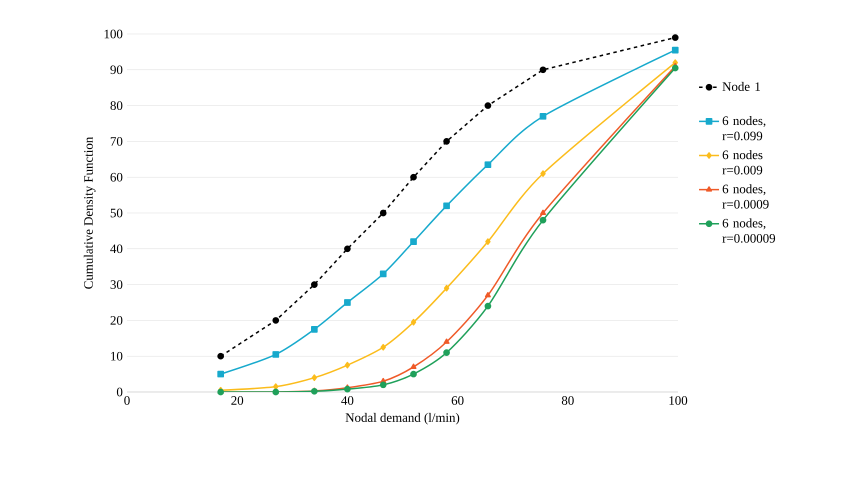 This screenshot has height=478, width=859. What do you see at coordinates (742, 162) in the screenshot?
I see `legend-label: 6 nodes r=0.009` at bounding box center [742, 162].